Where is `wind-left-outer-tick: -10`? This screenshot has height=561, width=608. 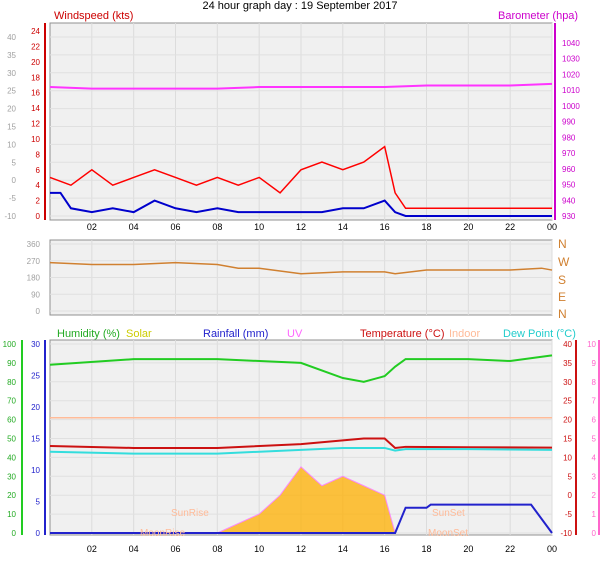 wind-left-outer-tick: -10 is located at coordinates (10, 216).